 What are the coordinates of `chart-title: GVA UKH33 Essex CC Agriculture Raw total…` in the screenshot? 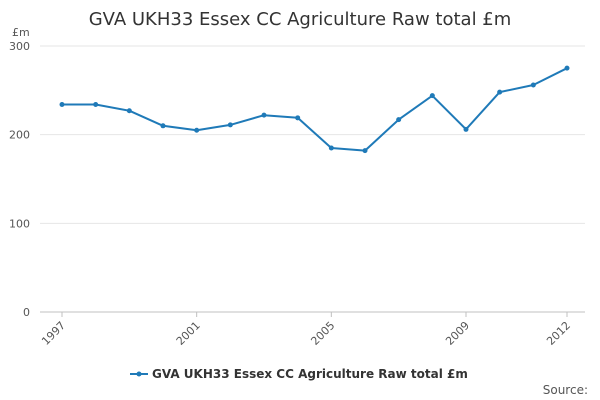 It's located at (300, 19).